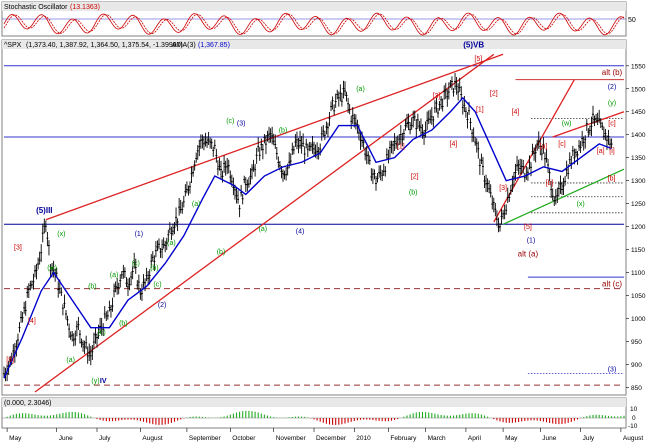 Image resolution: width=650 pixels, height=444 pixels. Describe the element at coordinates (314, 44) in the screenshot. I see `main-header` at that location.